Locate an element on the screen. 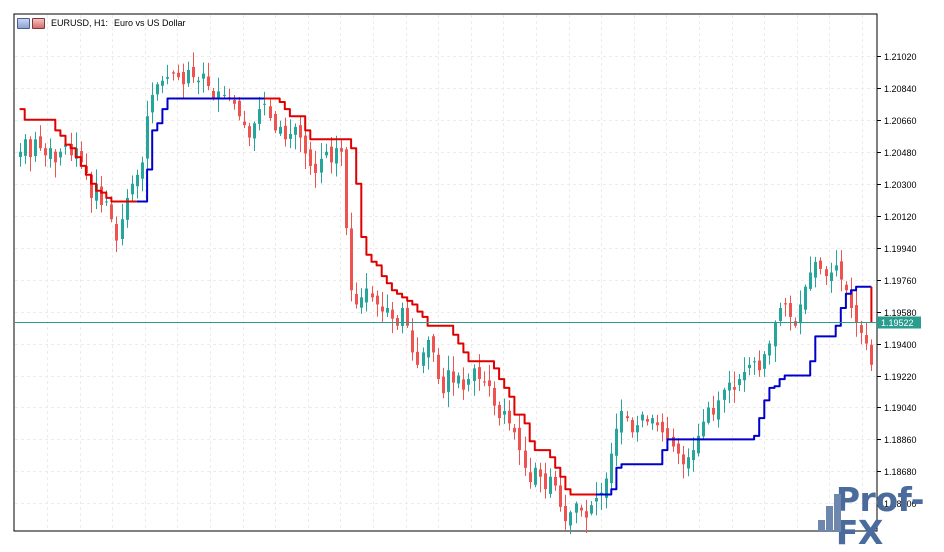  y-tick-label: 1.21020 is located at coordinates (900, 57).